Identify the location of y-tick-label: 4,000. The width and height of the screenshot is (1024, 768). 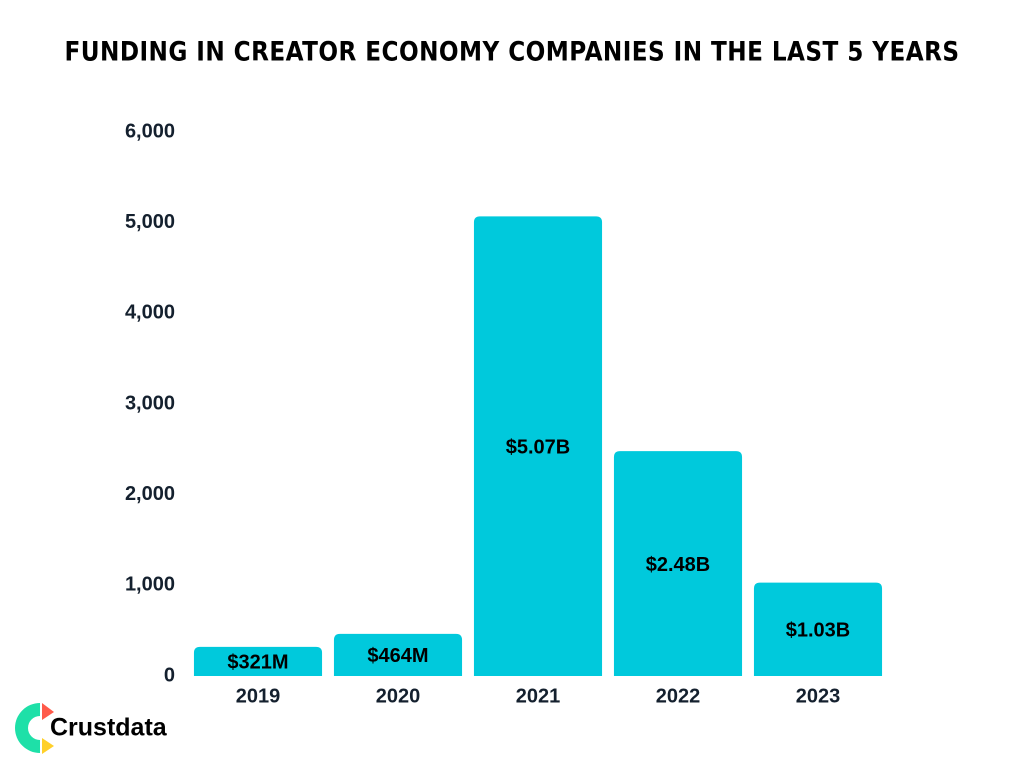
(150, 313).